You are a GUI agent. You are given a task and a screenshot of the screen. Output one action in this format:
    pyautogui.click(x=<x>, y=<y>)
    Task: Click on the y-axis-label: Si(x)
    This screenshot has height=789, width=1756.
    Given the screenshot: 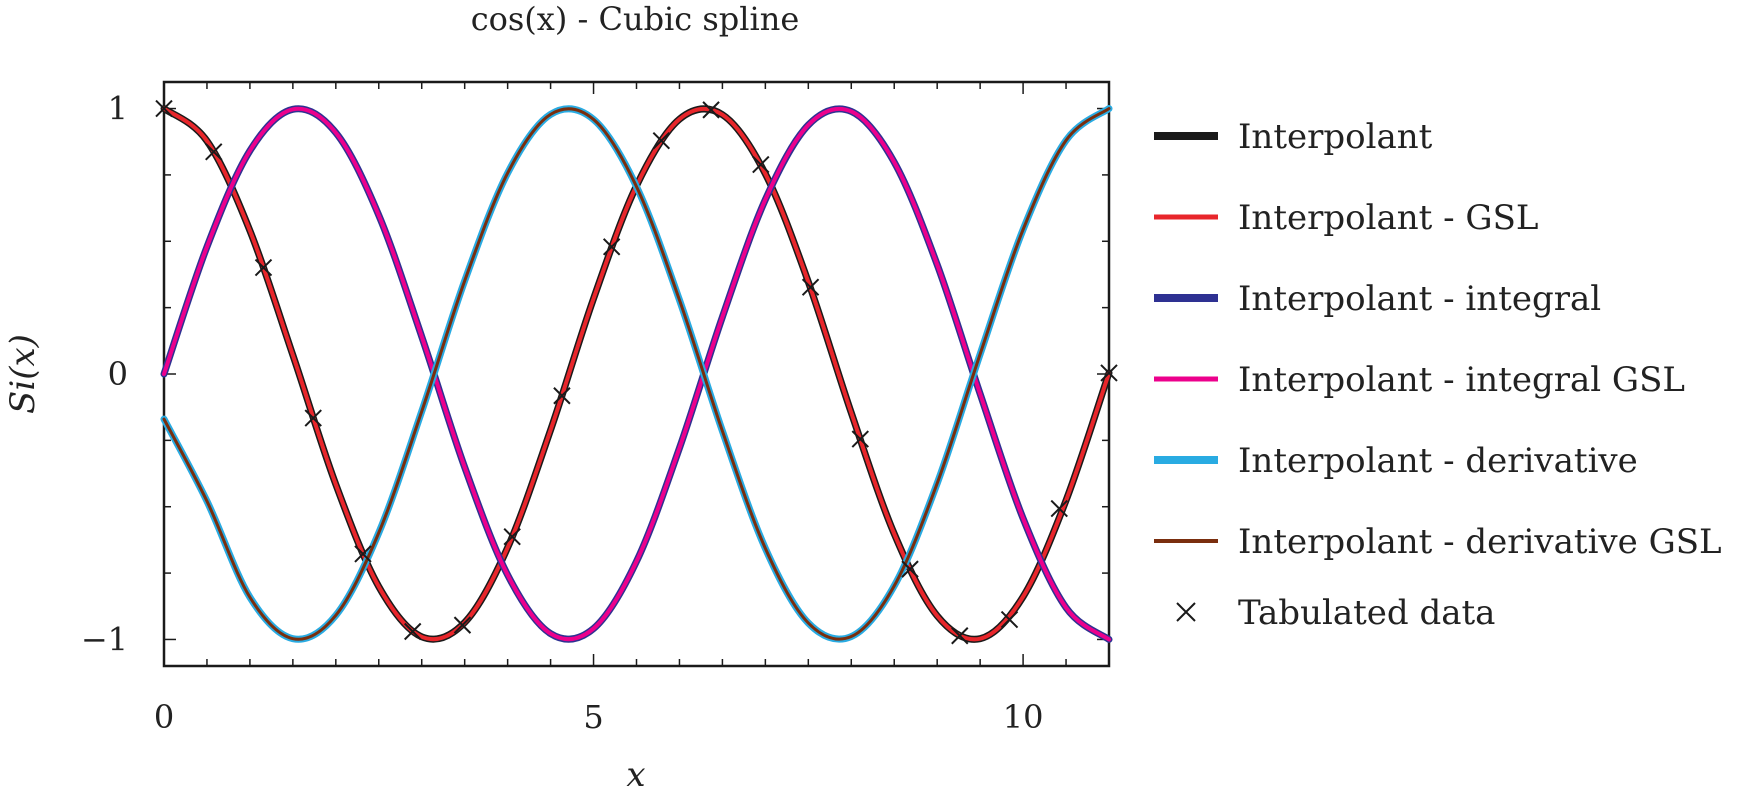 What is the action you would take?
    pyautogui.click(x=23, y=374)
    